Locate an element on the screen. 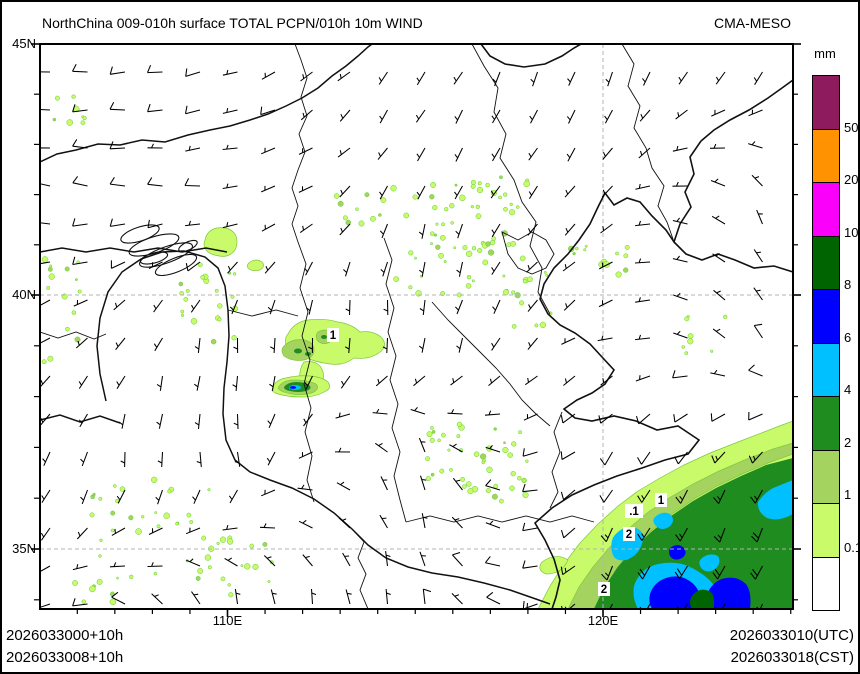  mountain-contour is located at coordinates (188, 246).